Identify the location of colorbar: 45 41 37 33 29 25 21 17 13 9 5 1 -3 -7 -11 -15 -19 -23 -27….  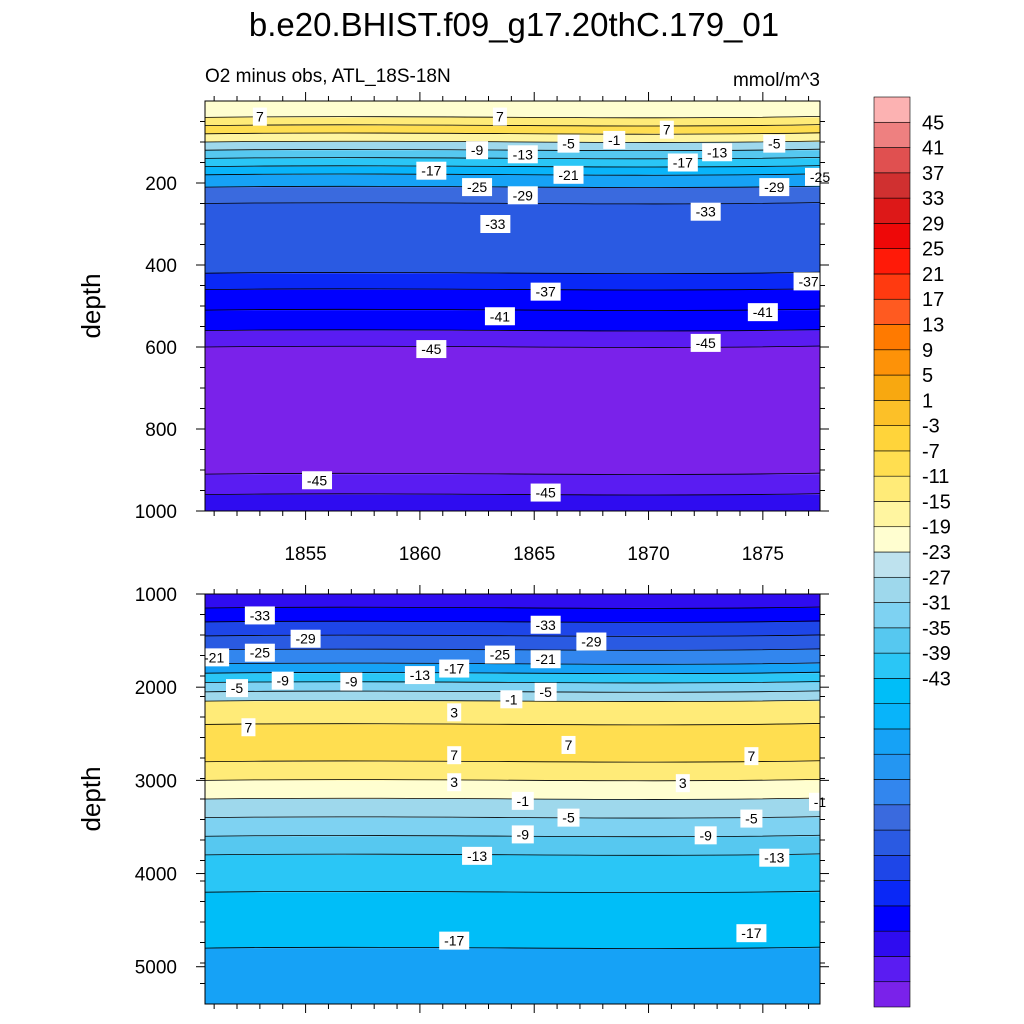
(912, 552).